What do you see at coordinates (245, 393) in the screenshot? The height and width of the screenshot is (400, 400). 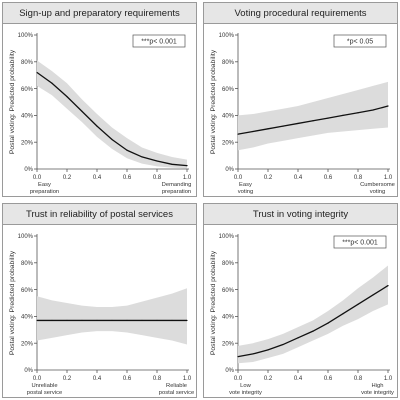 I see `x-end-label-left: vote integrity` at bounding box center [245, 393].